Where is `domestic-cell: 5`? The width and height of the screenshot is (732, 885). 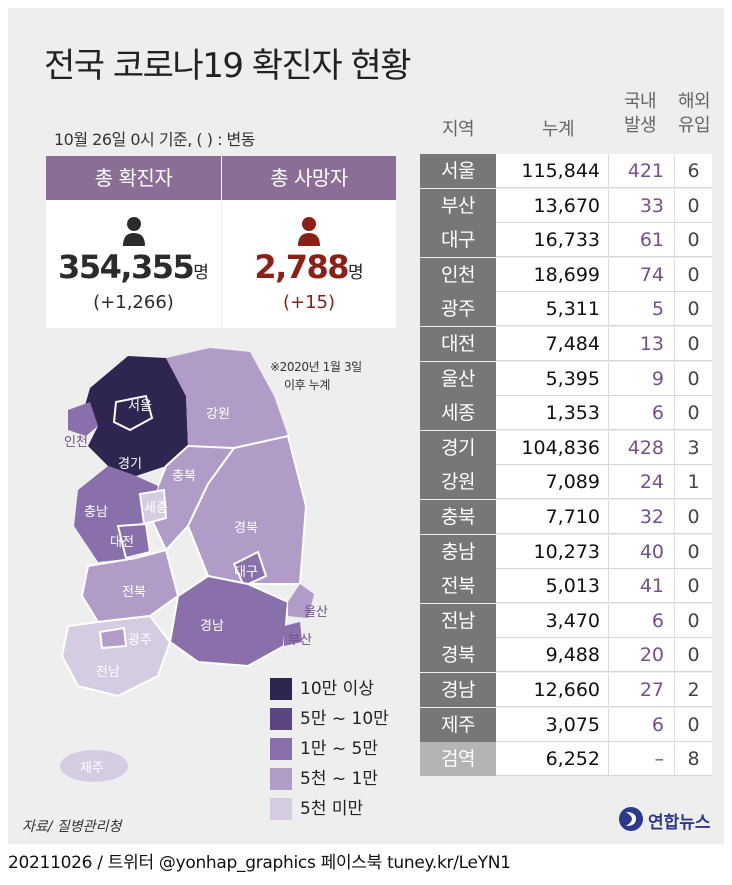 domestic-cell: 5 is located at coordinates (640, 309).